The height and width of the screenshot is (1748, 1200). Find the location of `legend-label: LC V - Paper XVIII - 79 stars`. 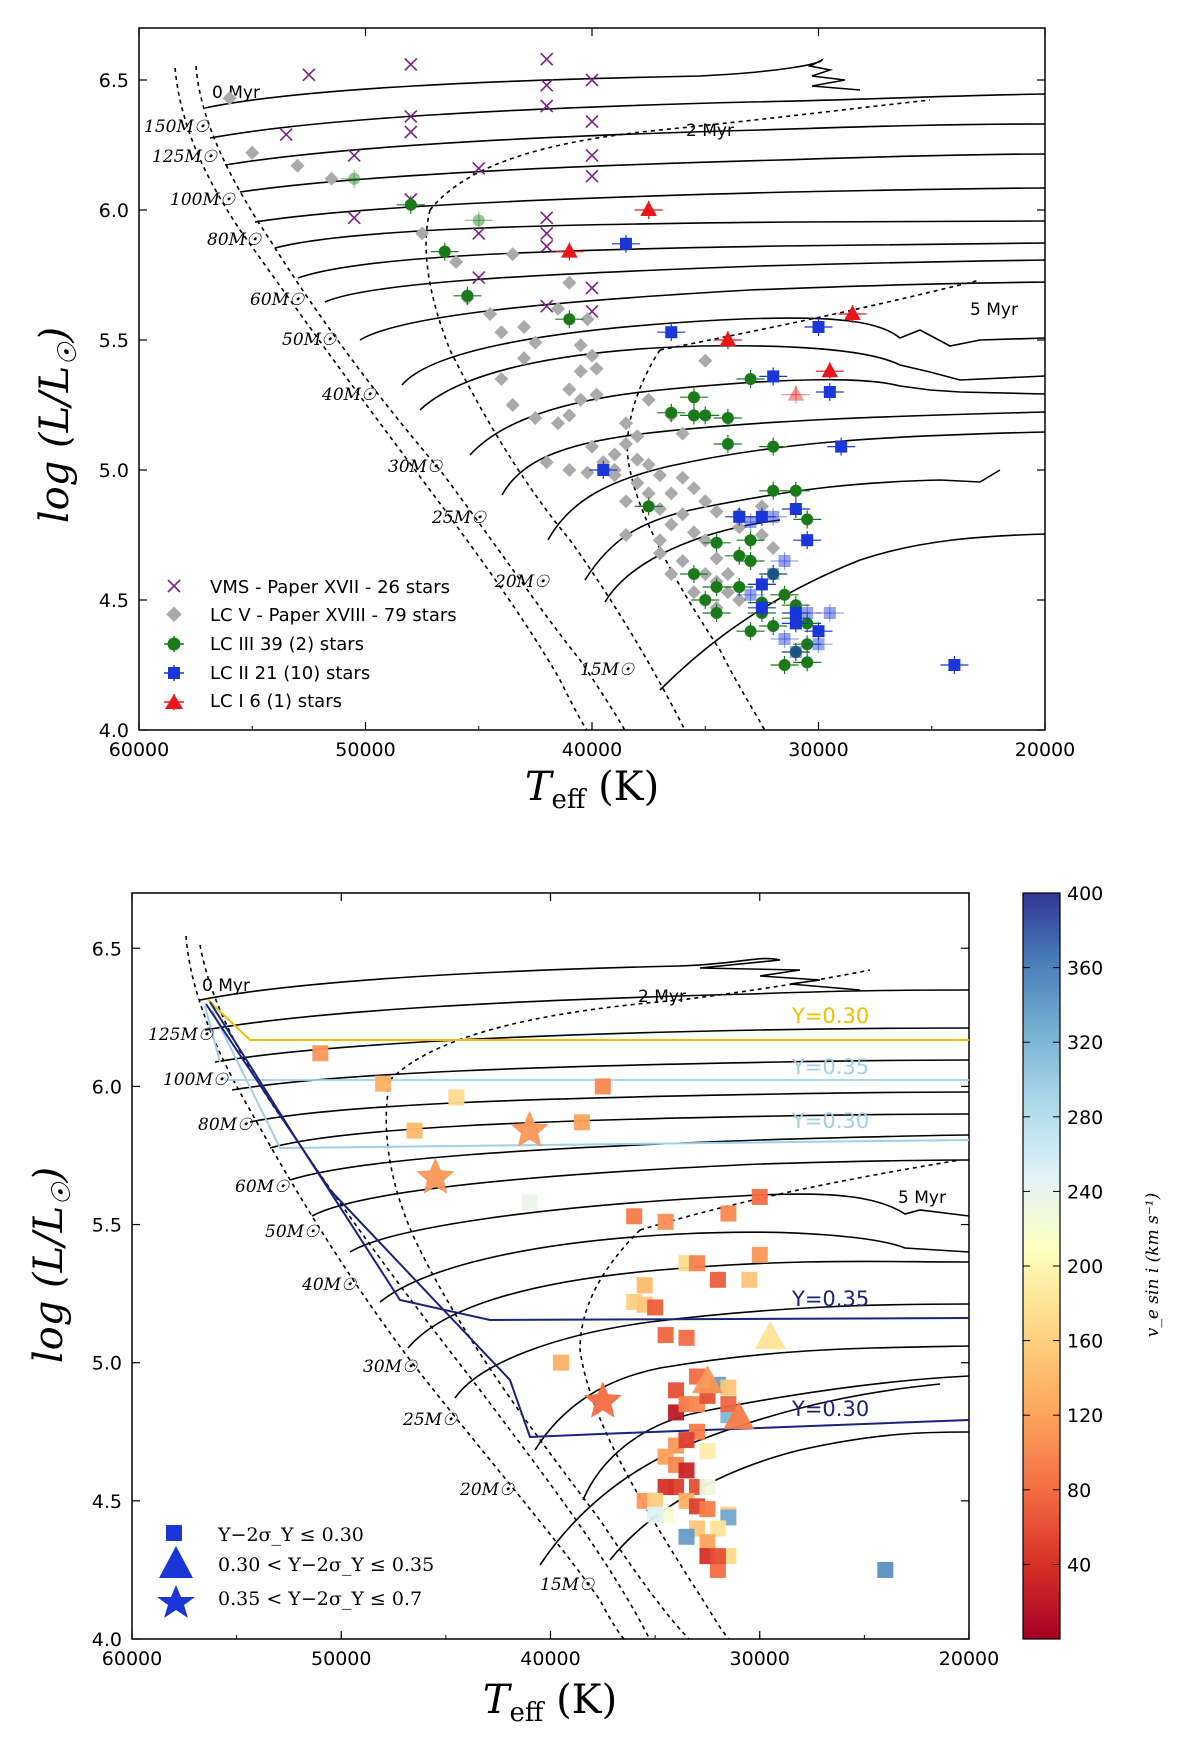

legend-label: LC V - Paper XVIII - 79 stars is located at coordinates (333, 615).